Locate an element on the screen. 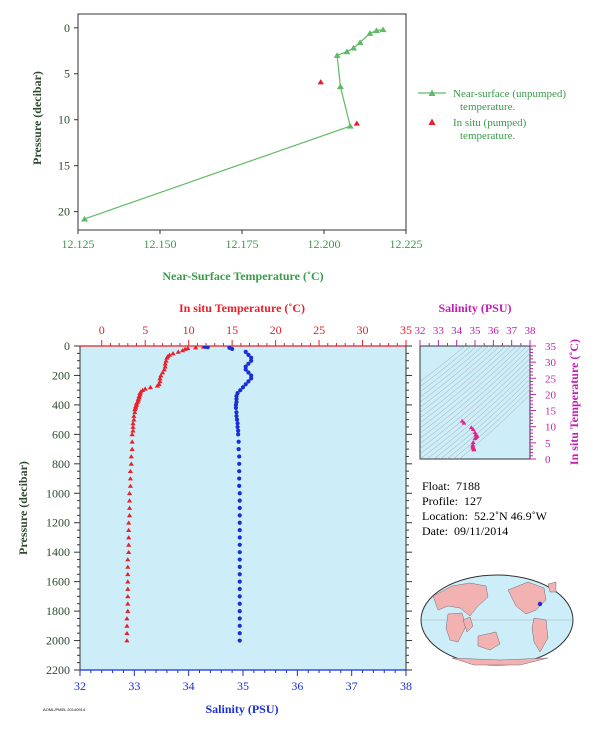 Image resolution: width=601 pixels, height=732 pixels. legend-pumped-label-line2: temperature. is located at coordinates (488, 136).